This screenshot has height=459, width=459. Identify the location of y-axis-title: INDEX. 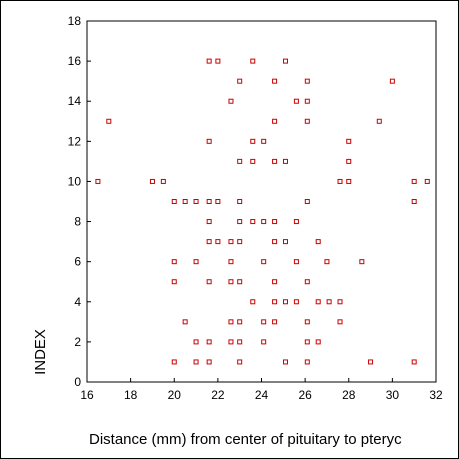
(40, 352).